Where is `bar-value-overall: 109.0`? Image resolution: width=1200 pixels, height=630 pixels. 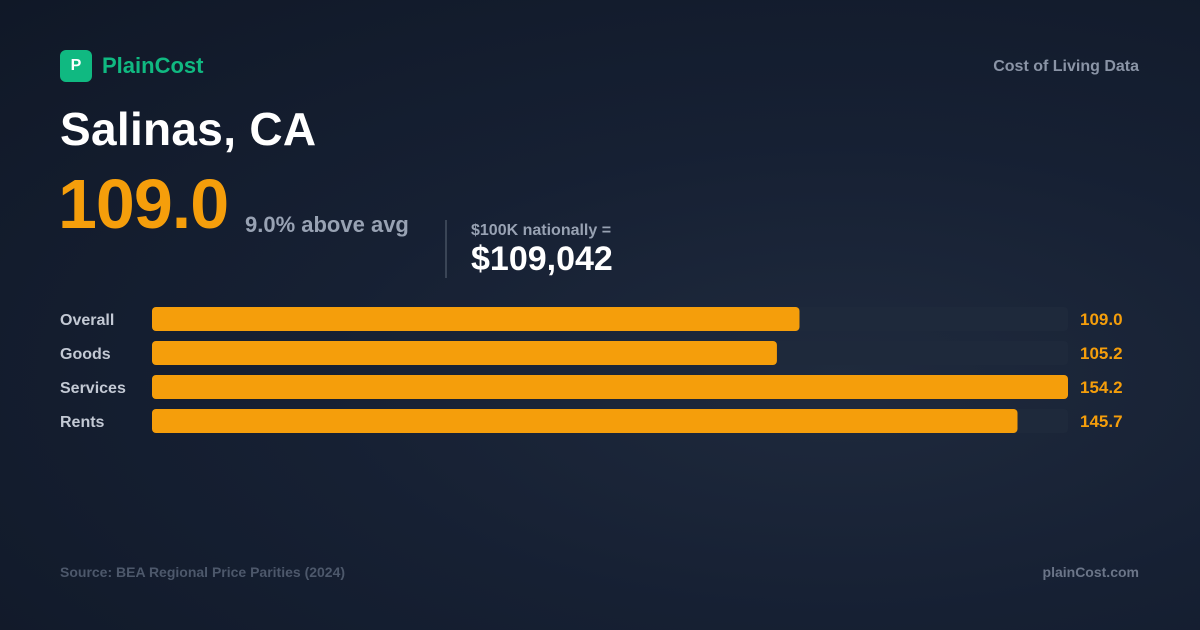
bar-value-overall: 109.0 is located at coordinates (1101, 319).